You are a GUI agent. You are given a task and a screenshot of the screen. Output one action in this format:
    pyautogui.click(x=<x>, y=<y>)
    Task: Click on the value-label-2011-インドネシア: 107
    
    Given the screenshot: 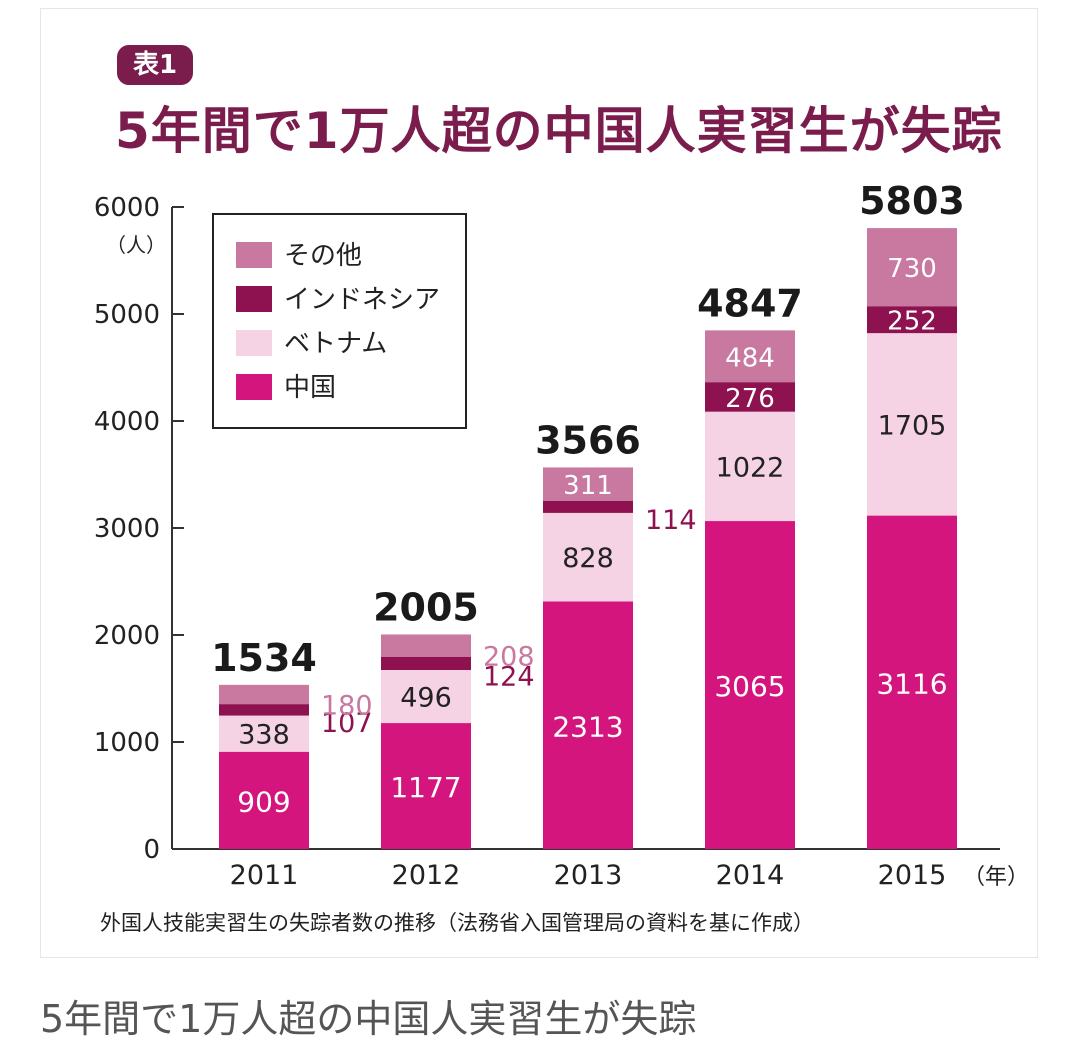 What is the action you would take?
    pyautogui.click(x=347, y=723)
    